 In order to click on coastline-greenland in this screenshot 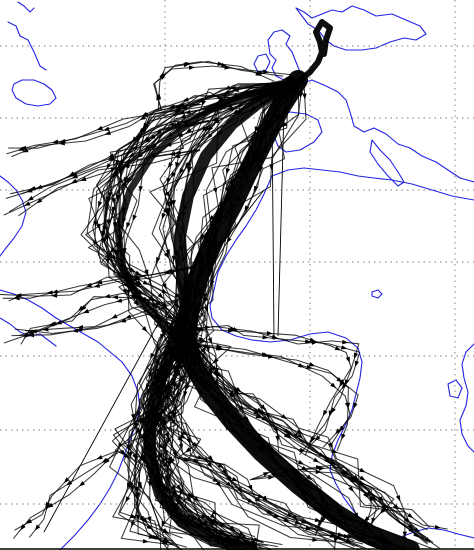, I will do `click(27, 46)`.